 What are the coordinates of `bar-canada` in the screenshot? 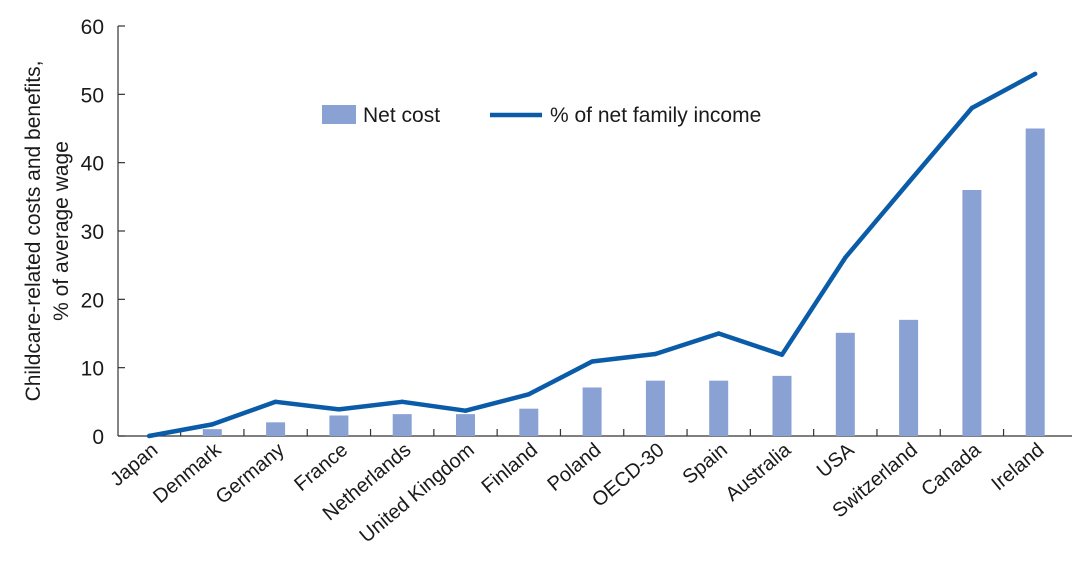 It's located at (972, 313).